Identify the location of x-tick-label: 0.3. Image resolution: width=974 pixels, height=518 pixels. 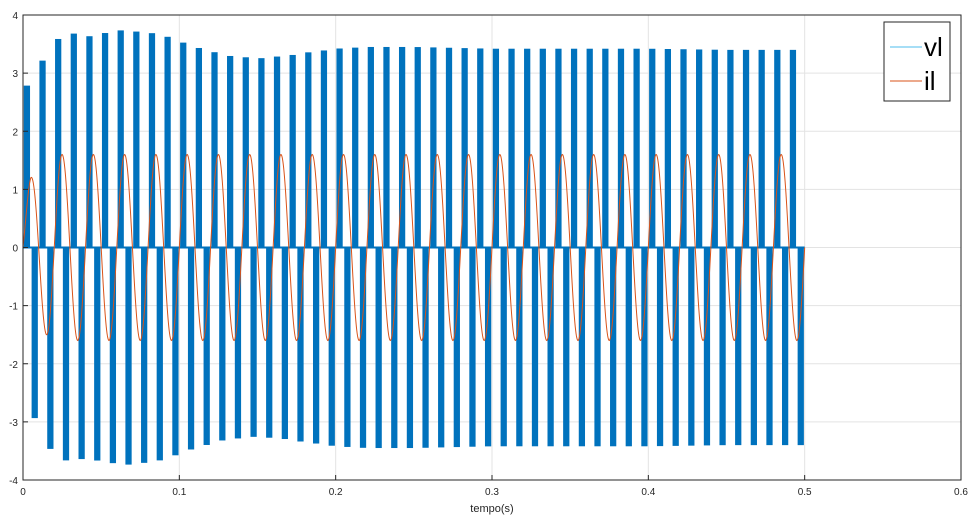
(492, 492).